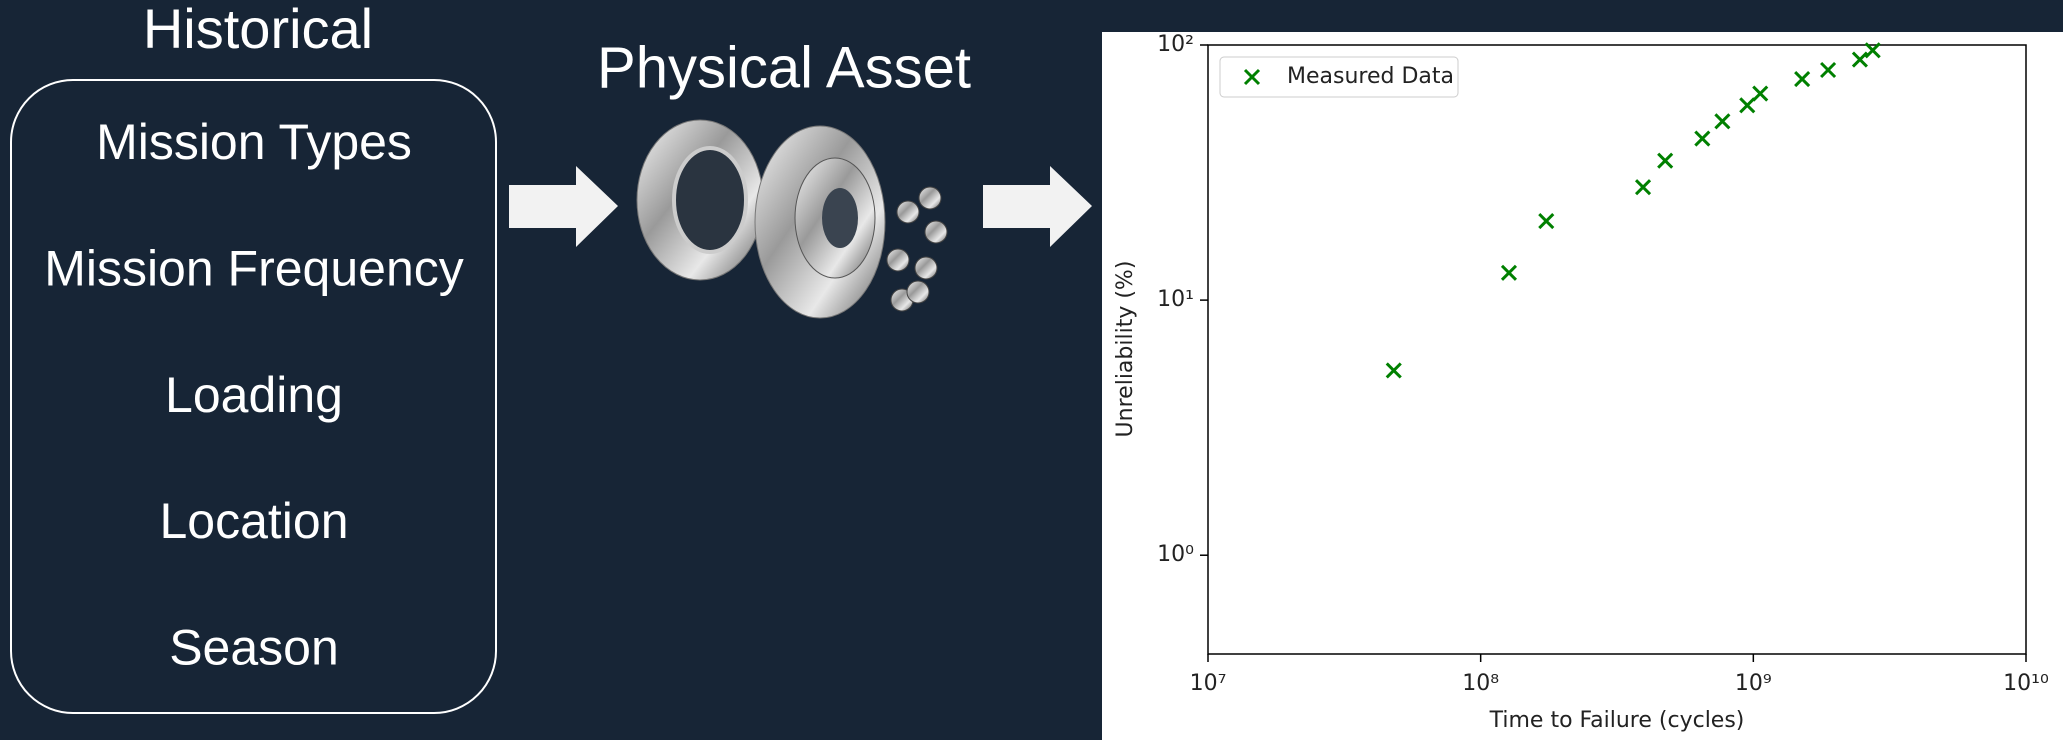 This screenshot has height=740, width=2063. What do you see at coordinates (258, 30) in the screenshot?
I see `header-title: Historical` at bounding box center [258, 30].